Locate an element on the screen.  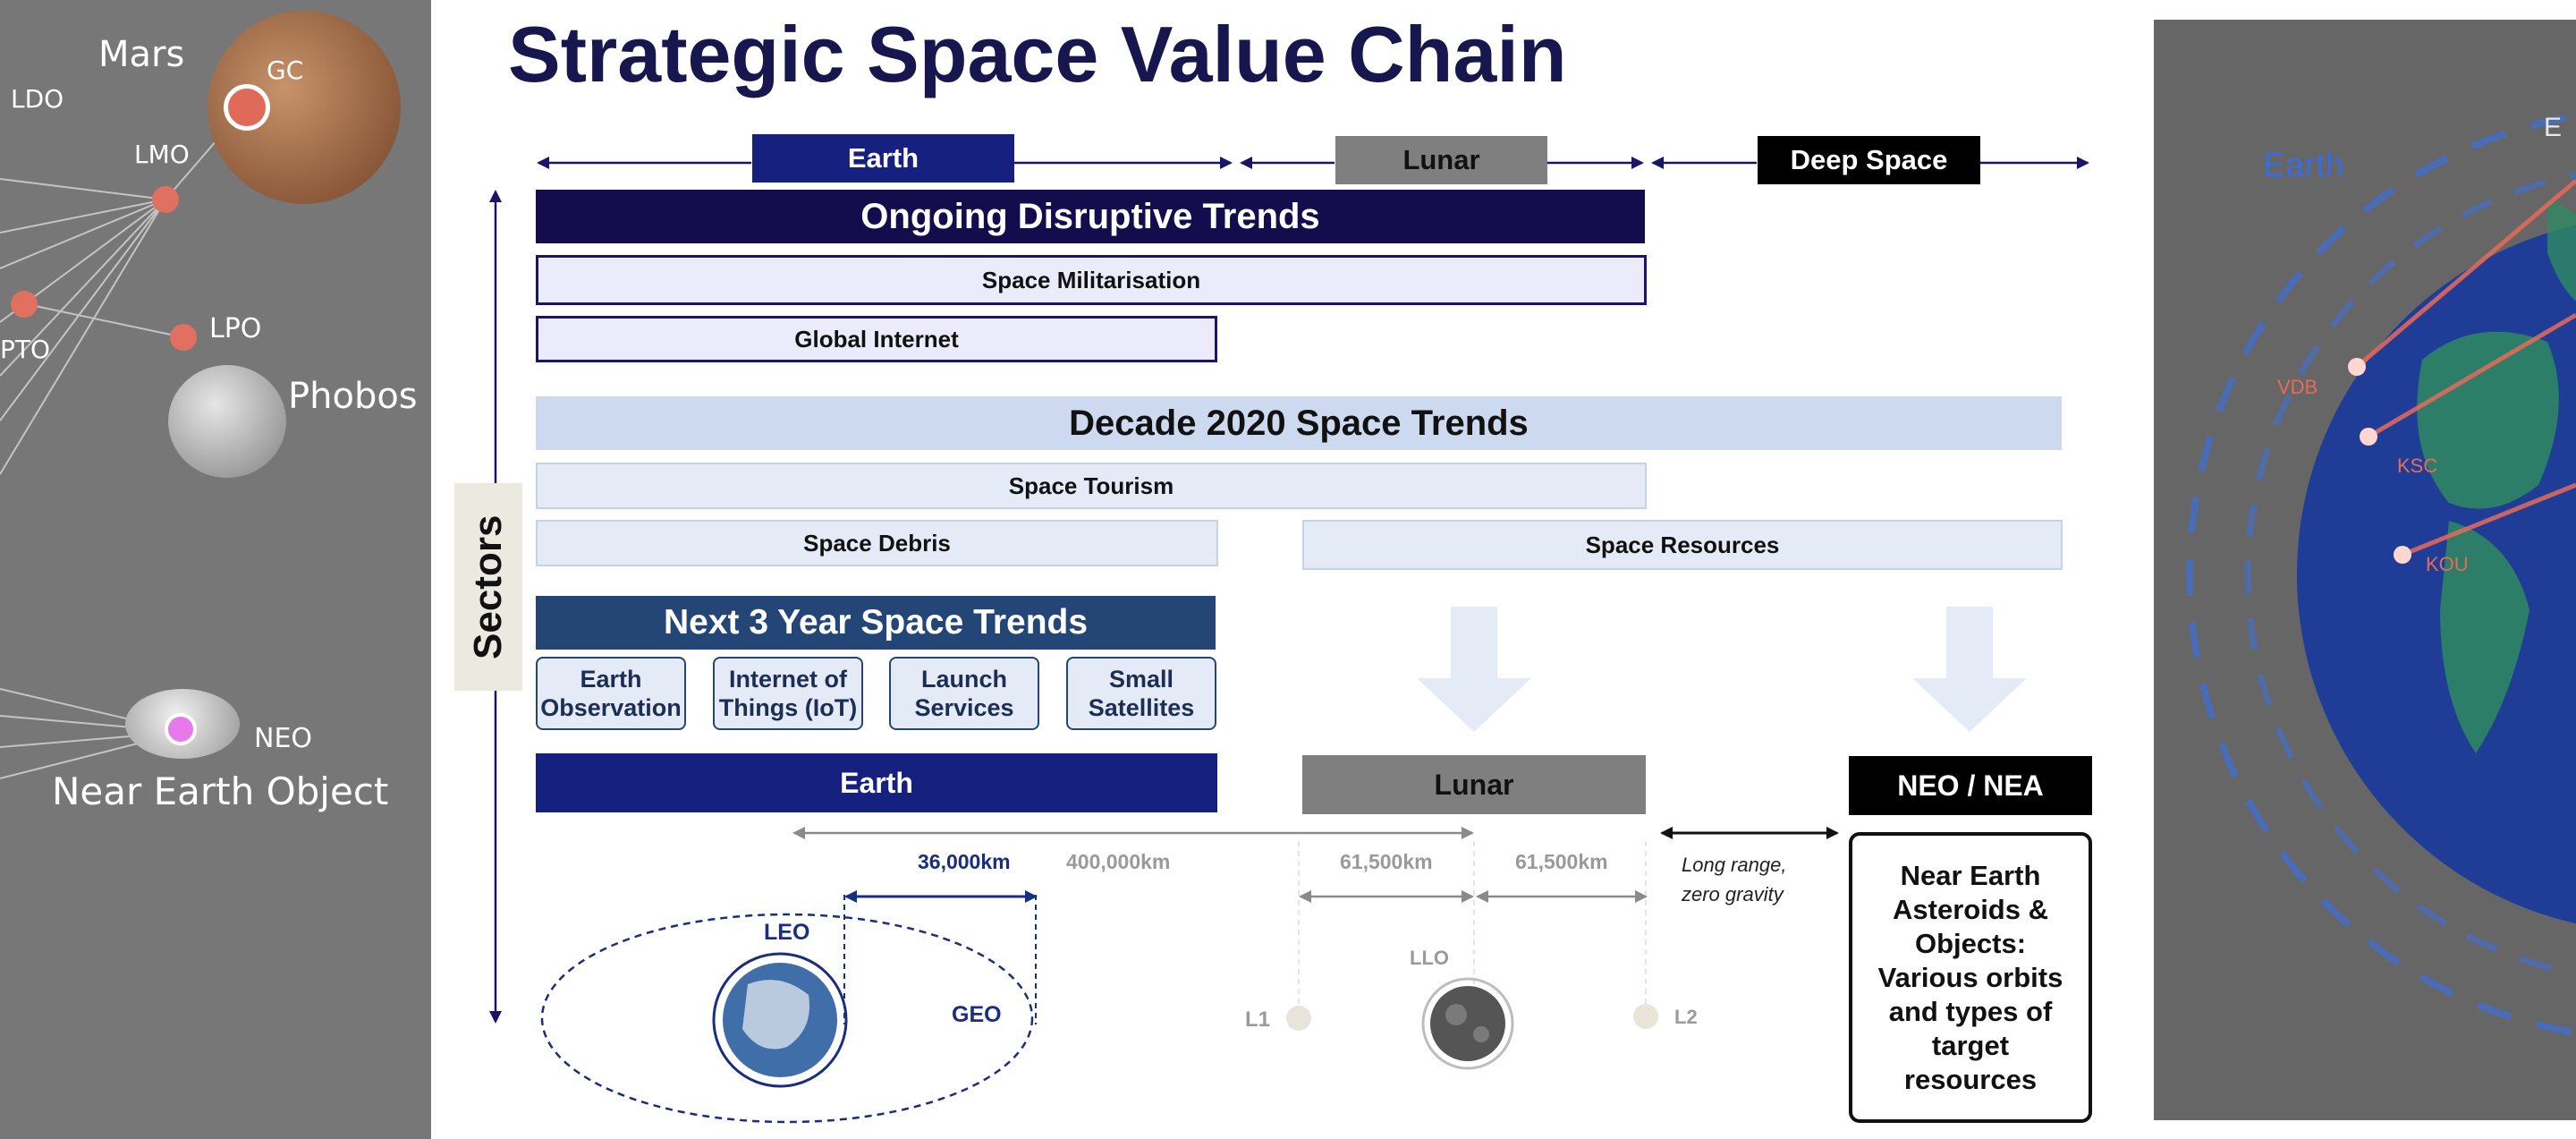
kou-label: KOU is located at coordinates (2447, 564).